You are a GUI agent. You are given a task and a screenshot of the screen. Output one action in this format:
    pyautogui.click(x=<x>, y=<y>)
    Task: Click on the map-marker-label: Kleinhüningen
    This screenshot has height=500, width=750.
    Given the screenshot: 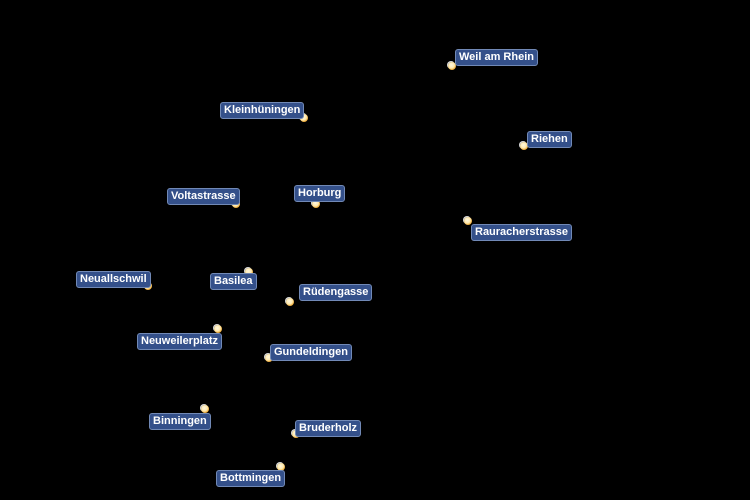 What is the action you would take?
    pyautogui.click(x=262, y=110)
    